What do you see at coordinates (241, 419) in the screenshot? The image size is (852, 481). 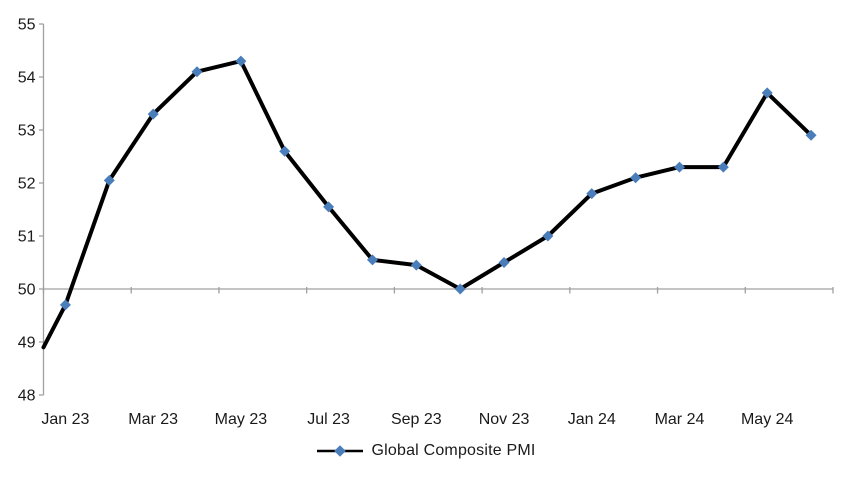 I see `x-tick-label: May 23` at bounding box center [241, 419].